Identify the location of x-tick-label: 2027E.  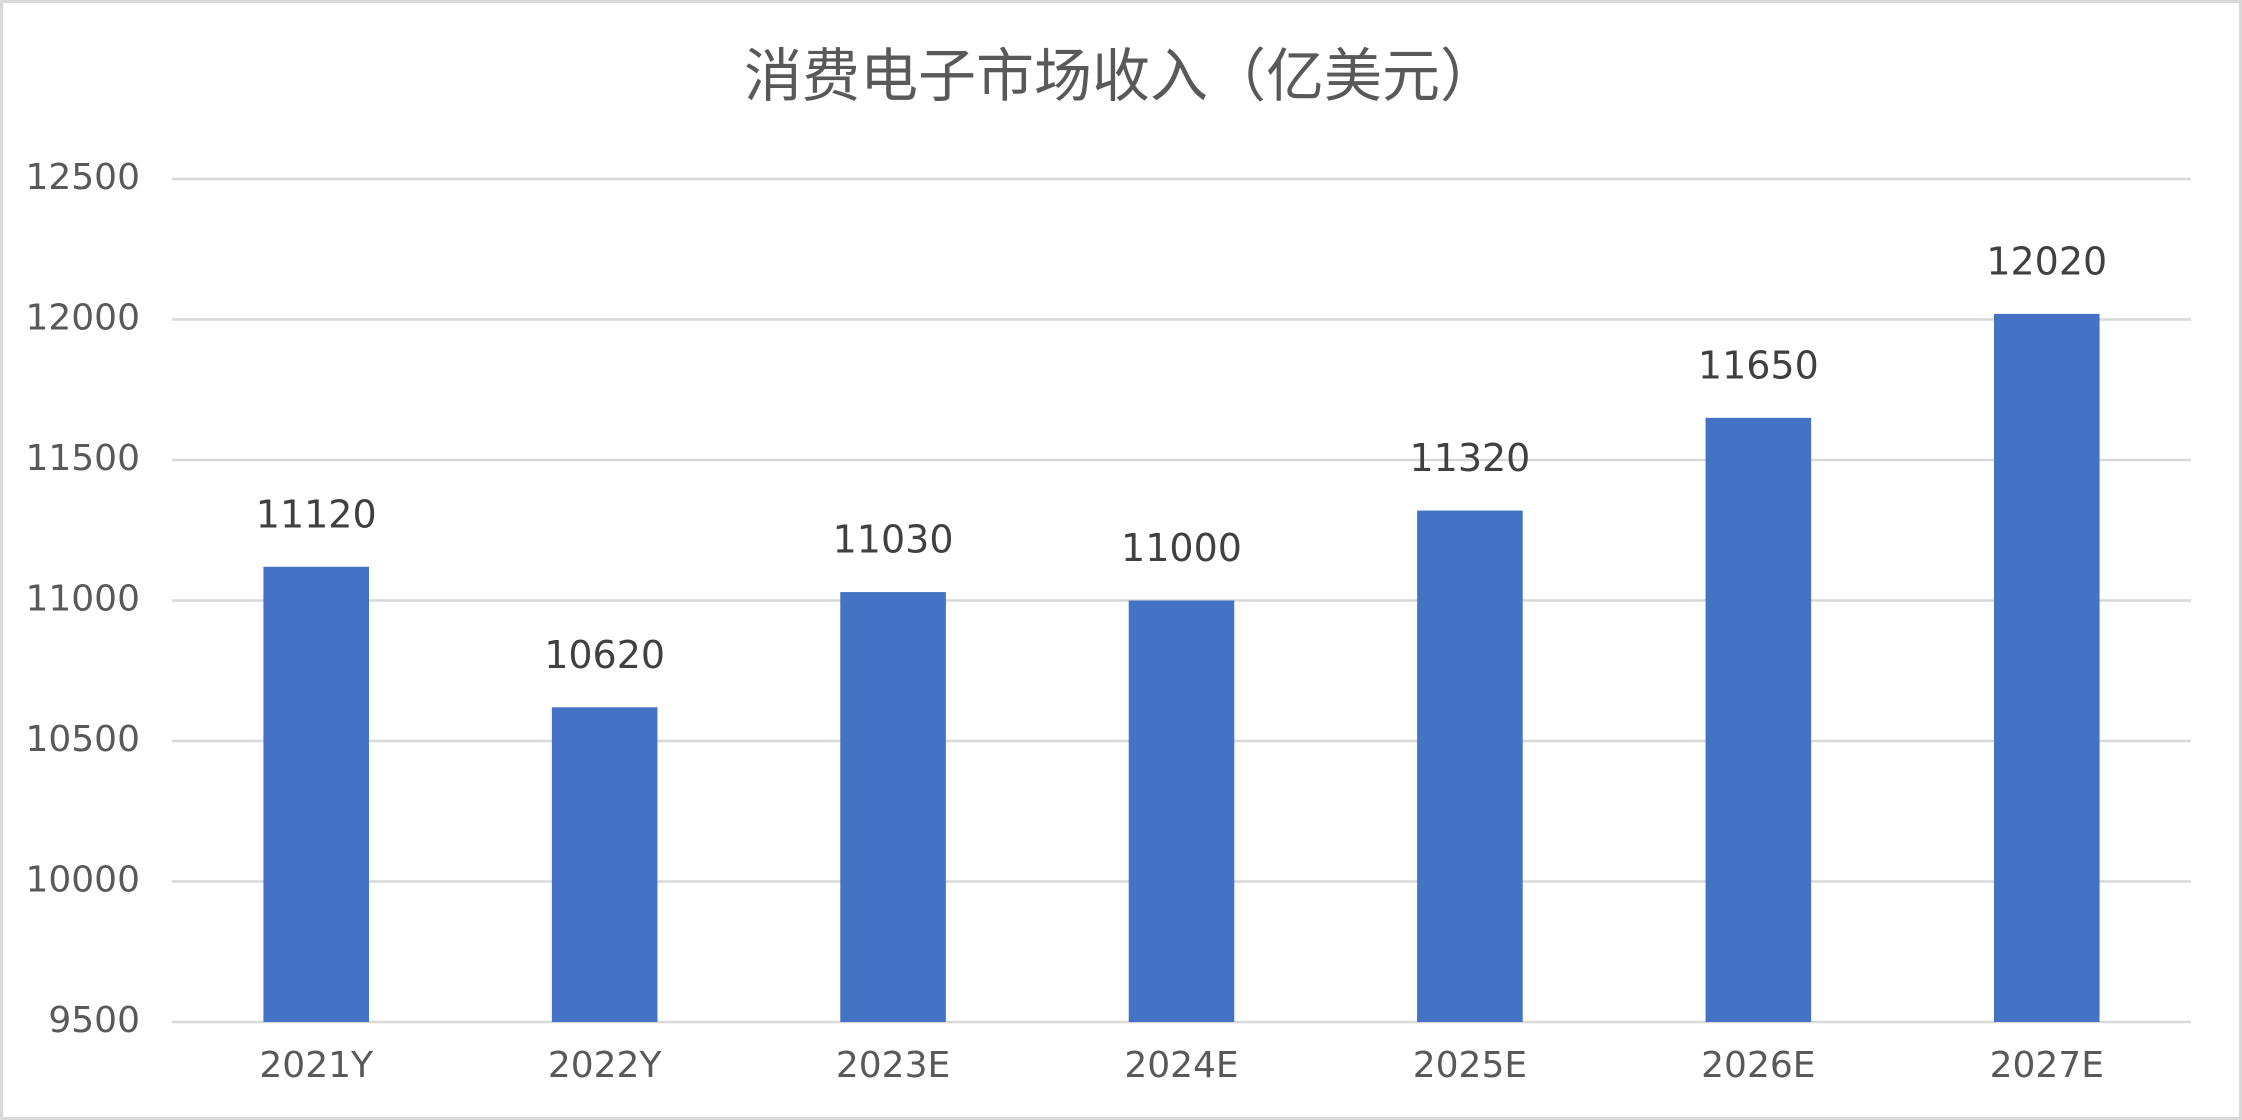
(2047, 1065).